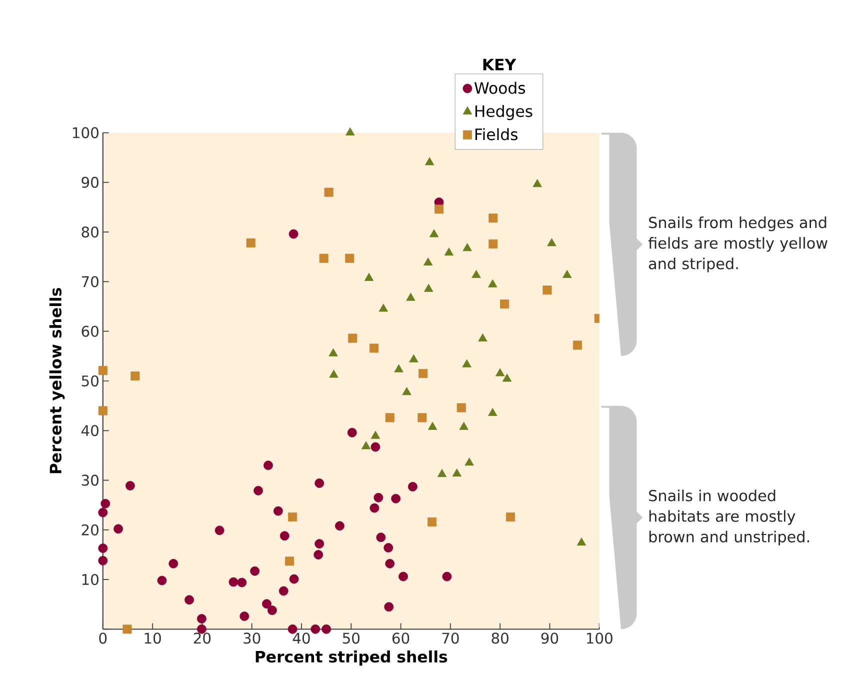  What do you see at coordinates (401, 638) in the screenshot?
I see `x-tick-label: 60` at bounding box center [401, 638].